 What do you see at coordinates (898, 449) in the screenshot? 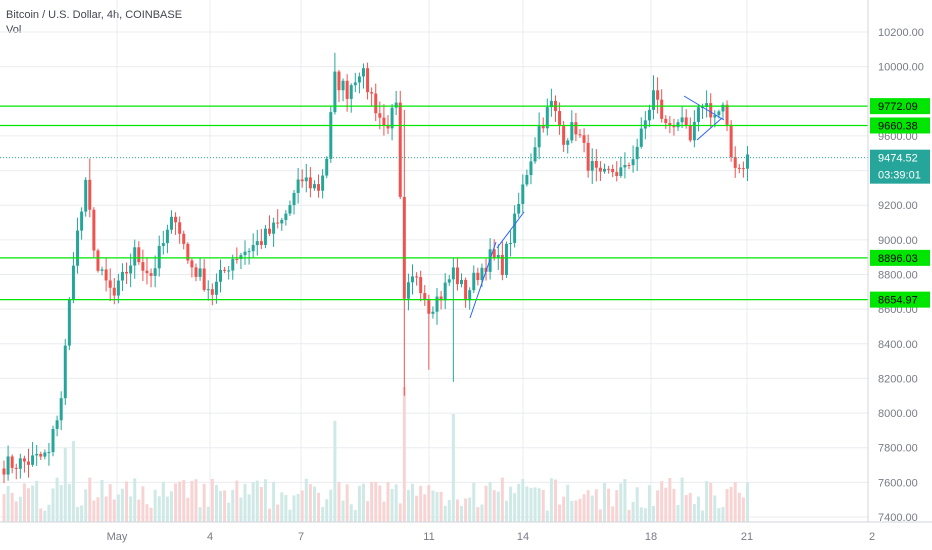
I see `y-tick-label: 7800.00` at bounding box center [898, 449].